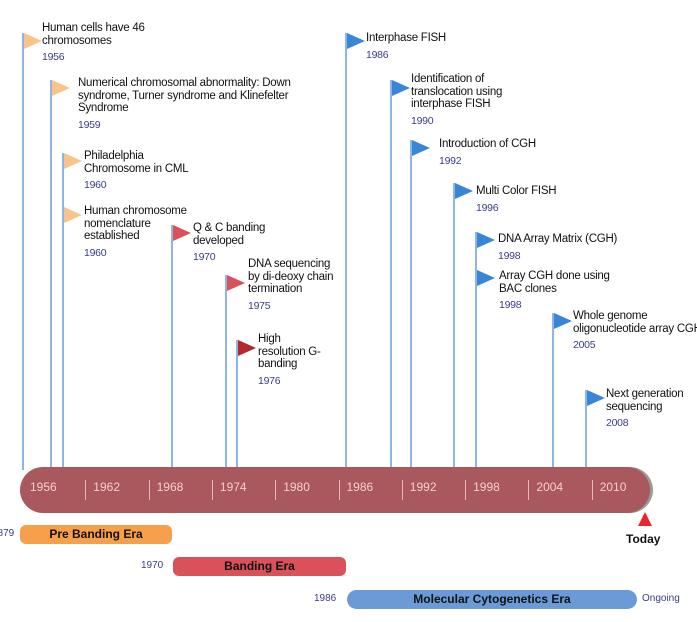 The width and height of the screenshot is (697, 622). I want to click on era-start: 1986, so click(325, 598).